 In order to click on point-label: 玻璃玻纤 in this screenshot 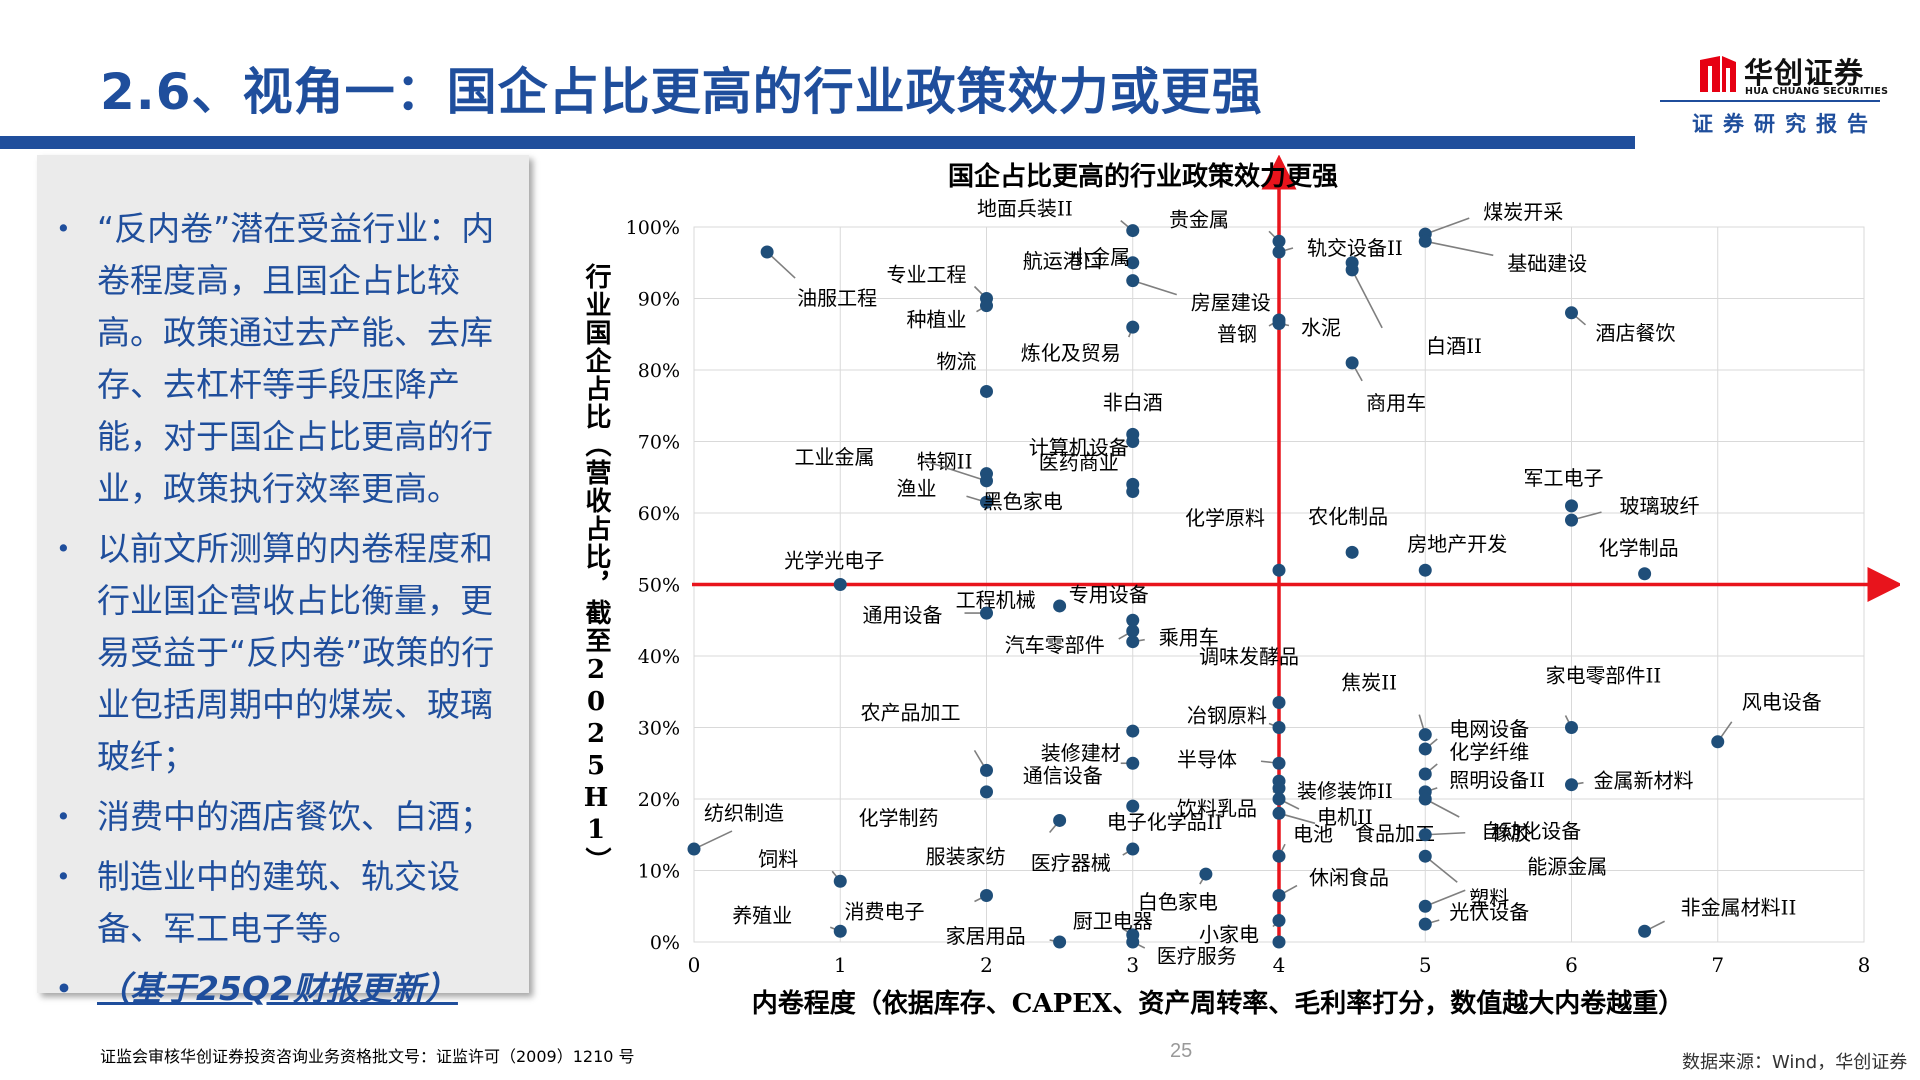, I will do `click(1660, 506)`.